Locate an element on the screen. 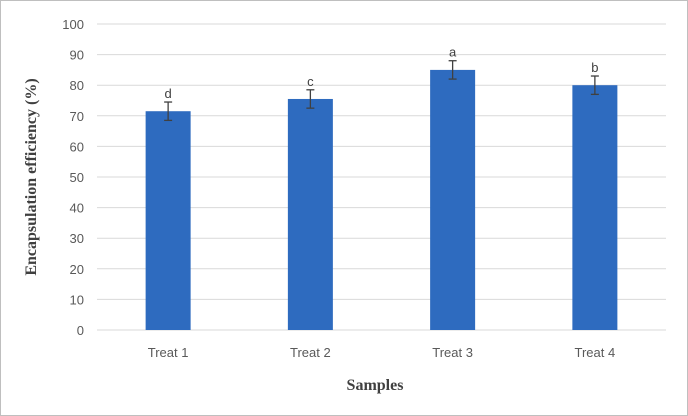  y-tick-label: 0 is located at coordinates (80, 330).